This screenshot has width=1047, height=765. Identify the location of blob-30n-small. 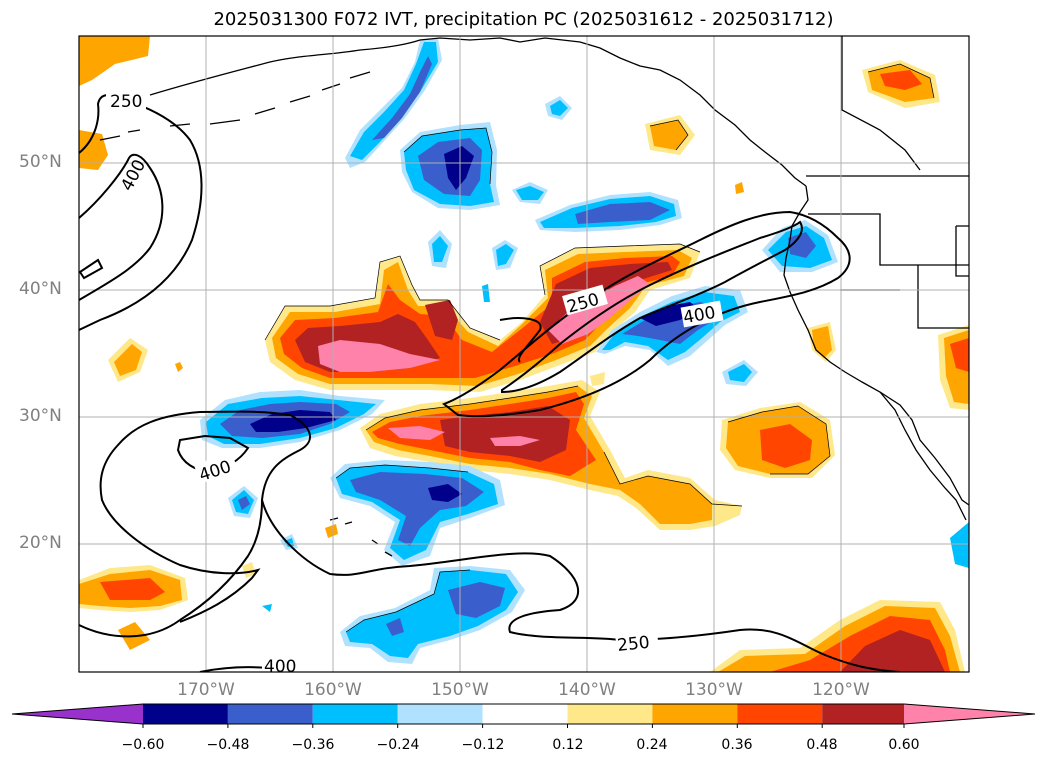
(597, 379).